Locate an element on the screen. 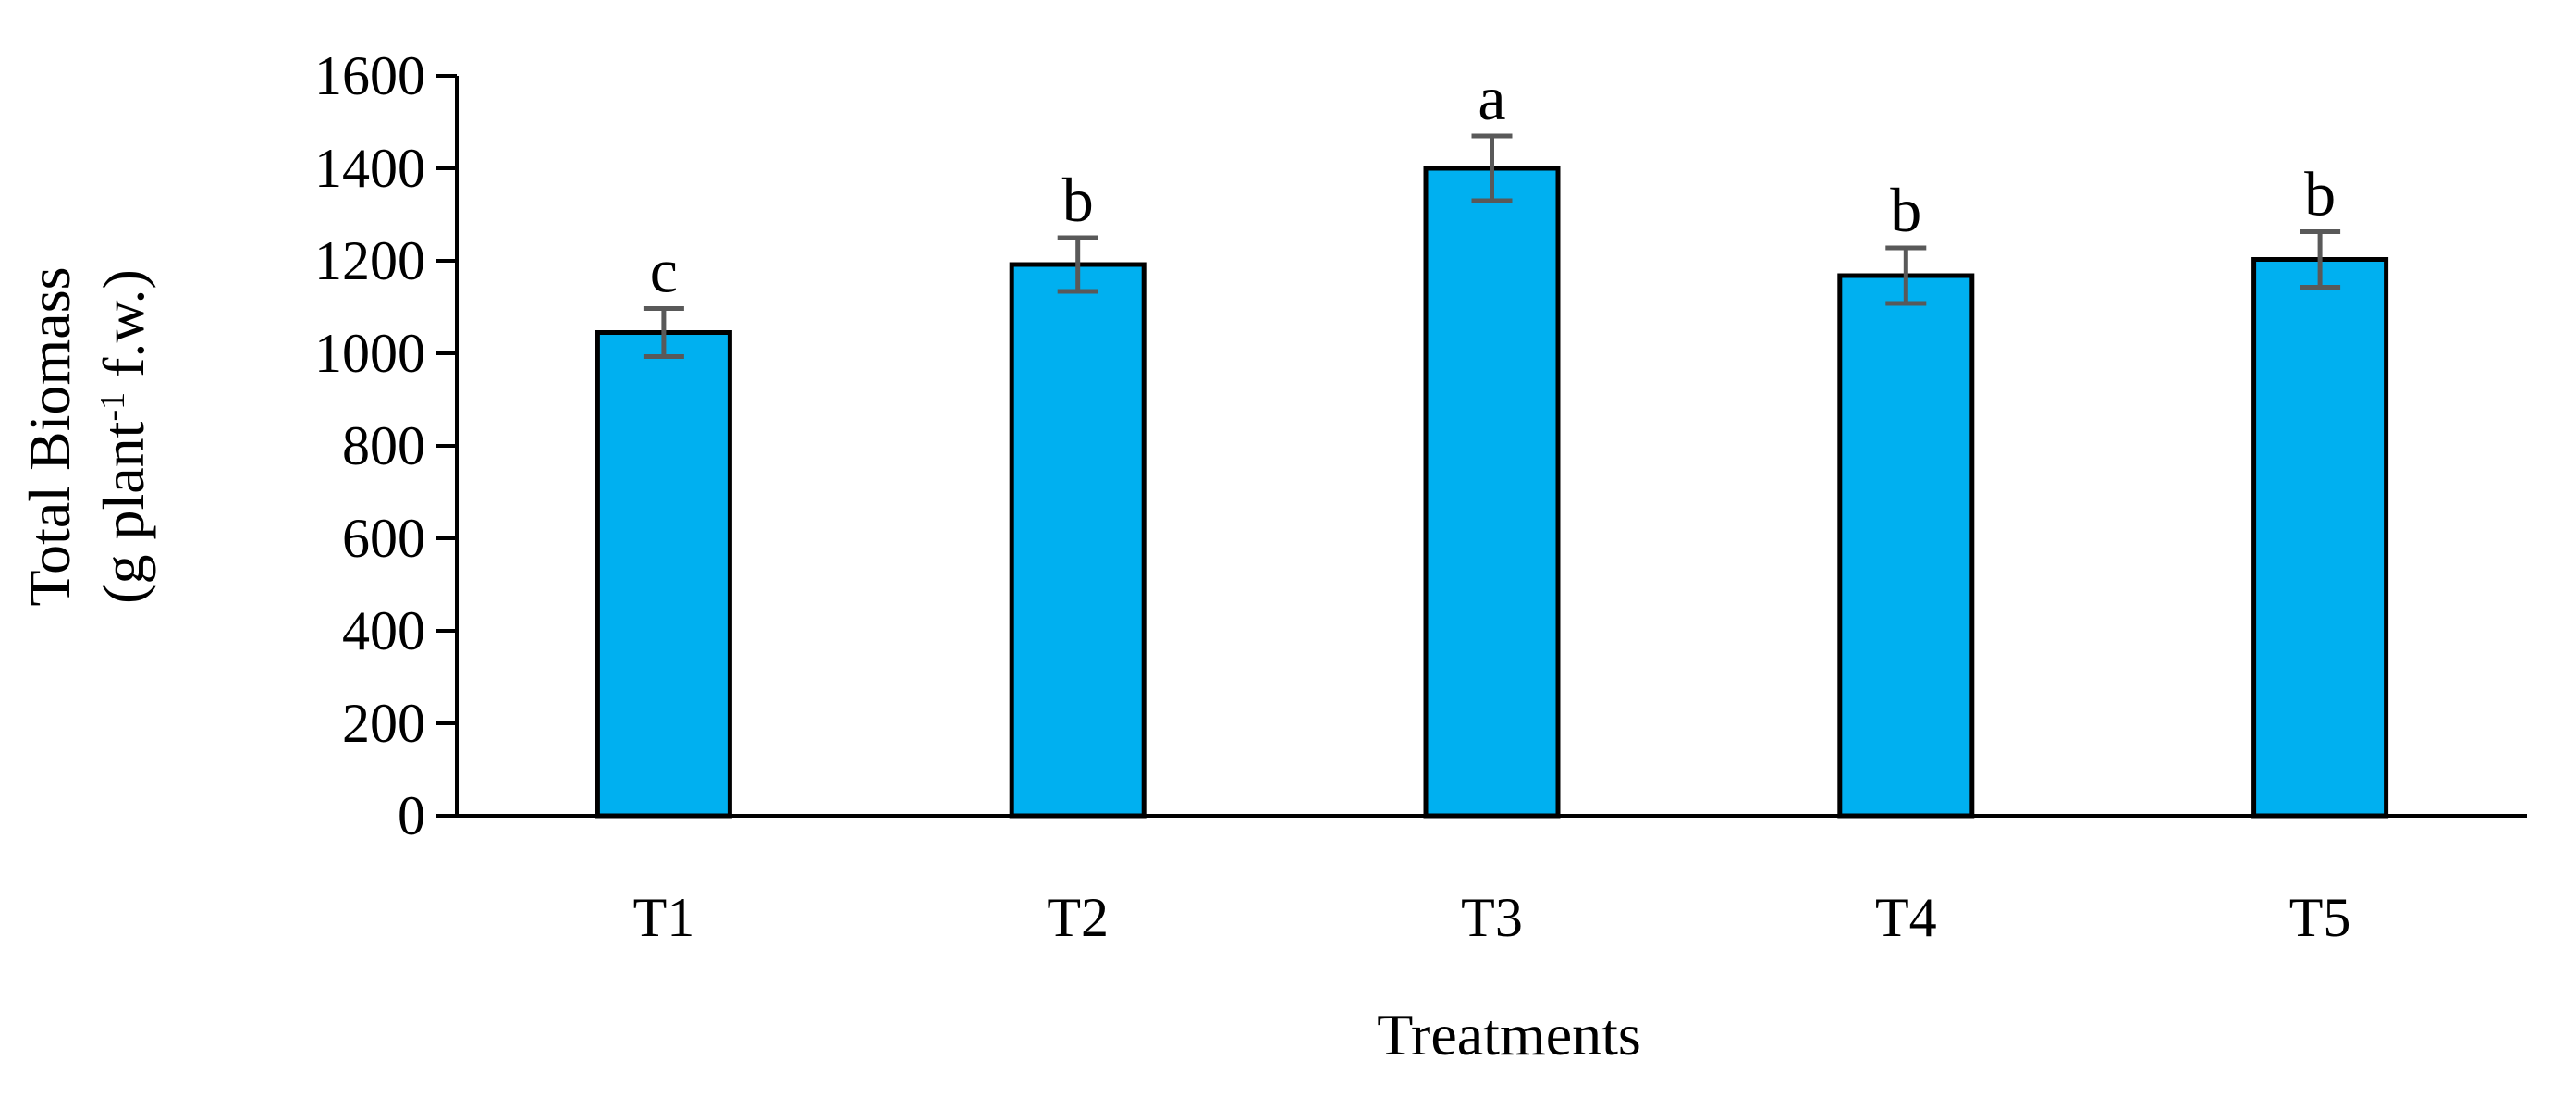  y-axis-title-line1: Total Biomass is located at coordinates (49, 436).